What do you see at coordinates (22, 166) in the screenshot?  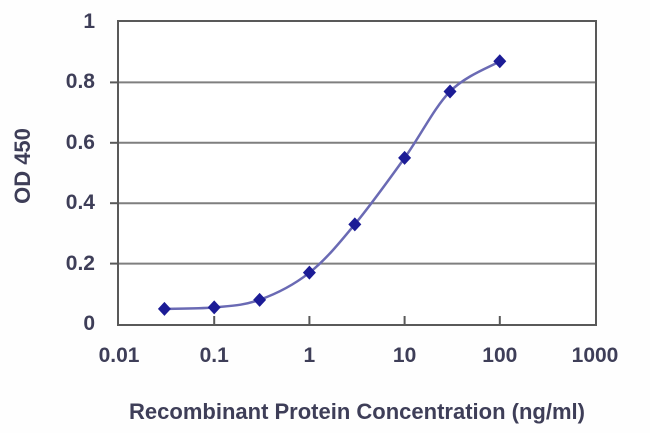 I see `y-axis-title: OD 450` at bounding box center [22, 166].